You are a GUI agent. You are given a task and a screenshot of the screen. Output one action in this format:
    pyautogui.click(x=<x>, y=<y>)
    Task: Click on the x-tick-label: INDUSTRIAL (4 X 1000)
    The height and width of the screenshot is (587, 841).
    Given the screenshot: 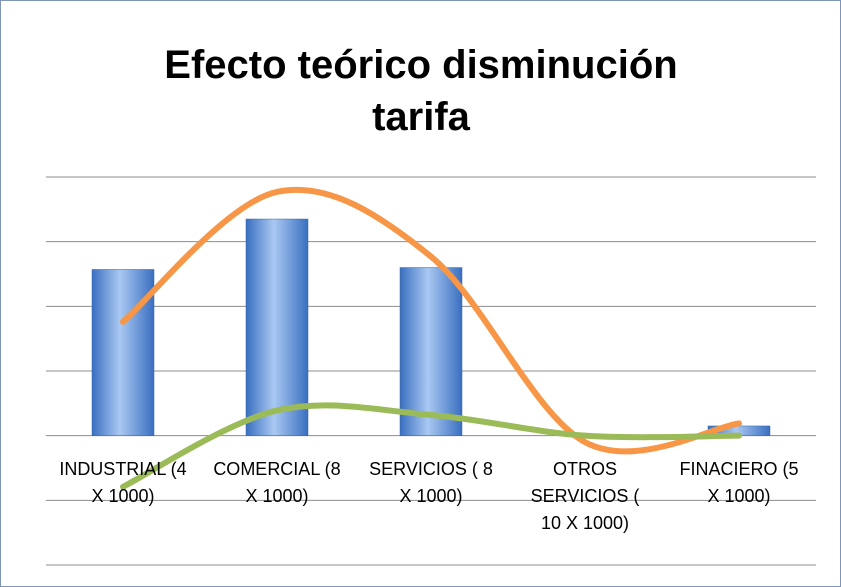 What is the action you would take?
    pyautogui.click(x=123, y=482)
    